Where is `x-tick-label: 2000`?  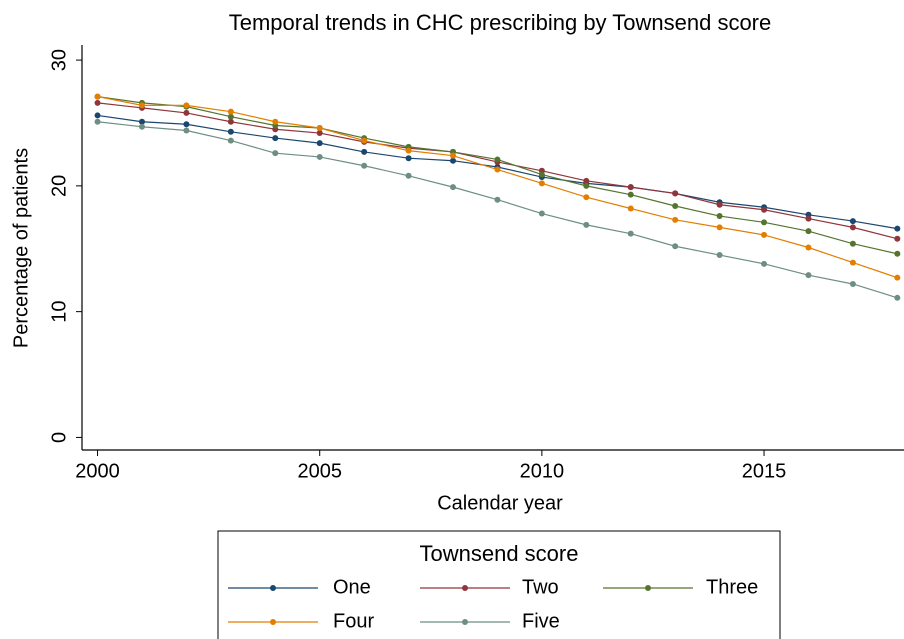
x-tick-label: 2000 is located at coordinates (97, 471).